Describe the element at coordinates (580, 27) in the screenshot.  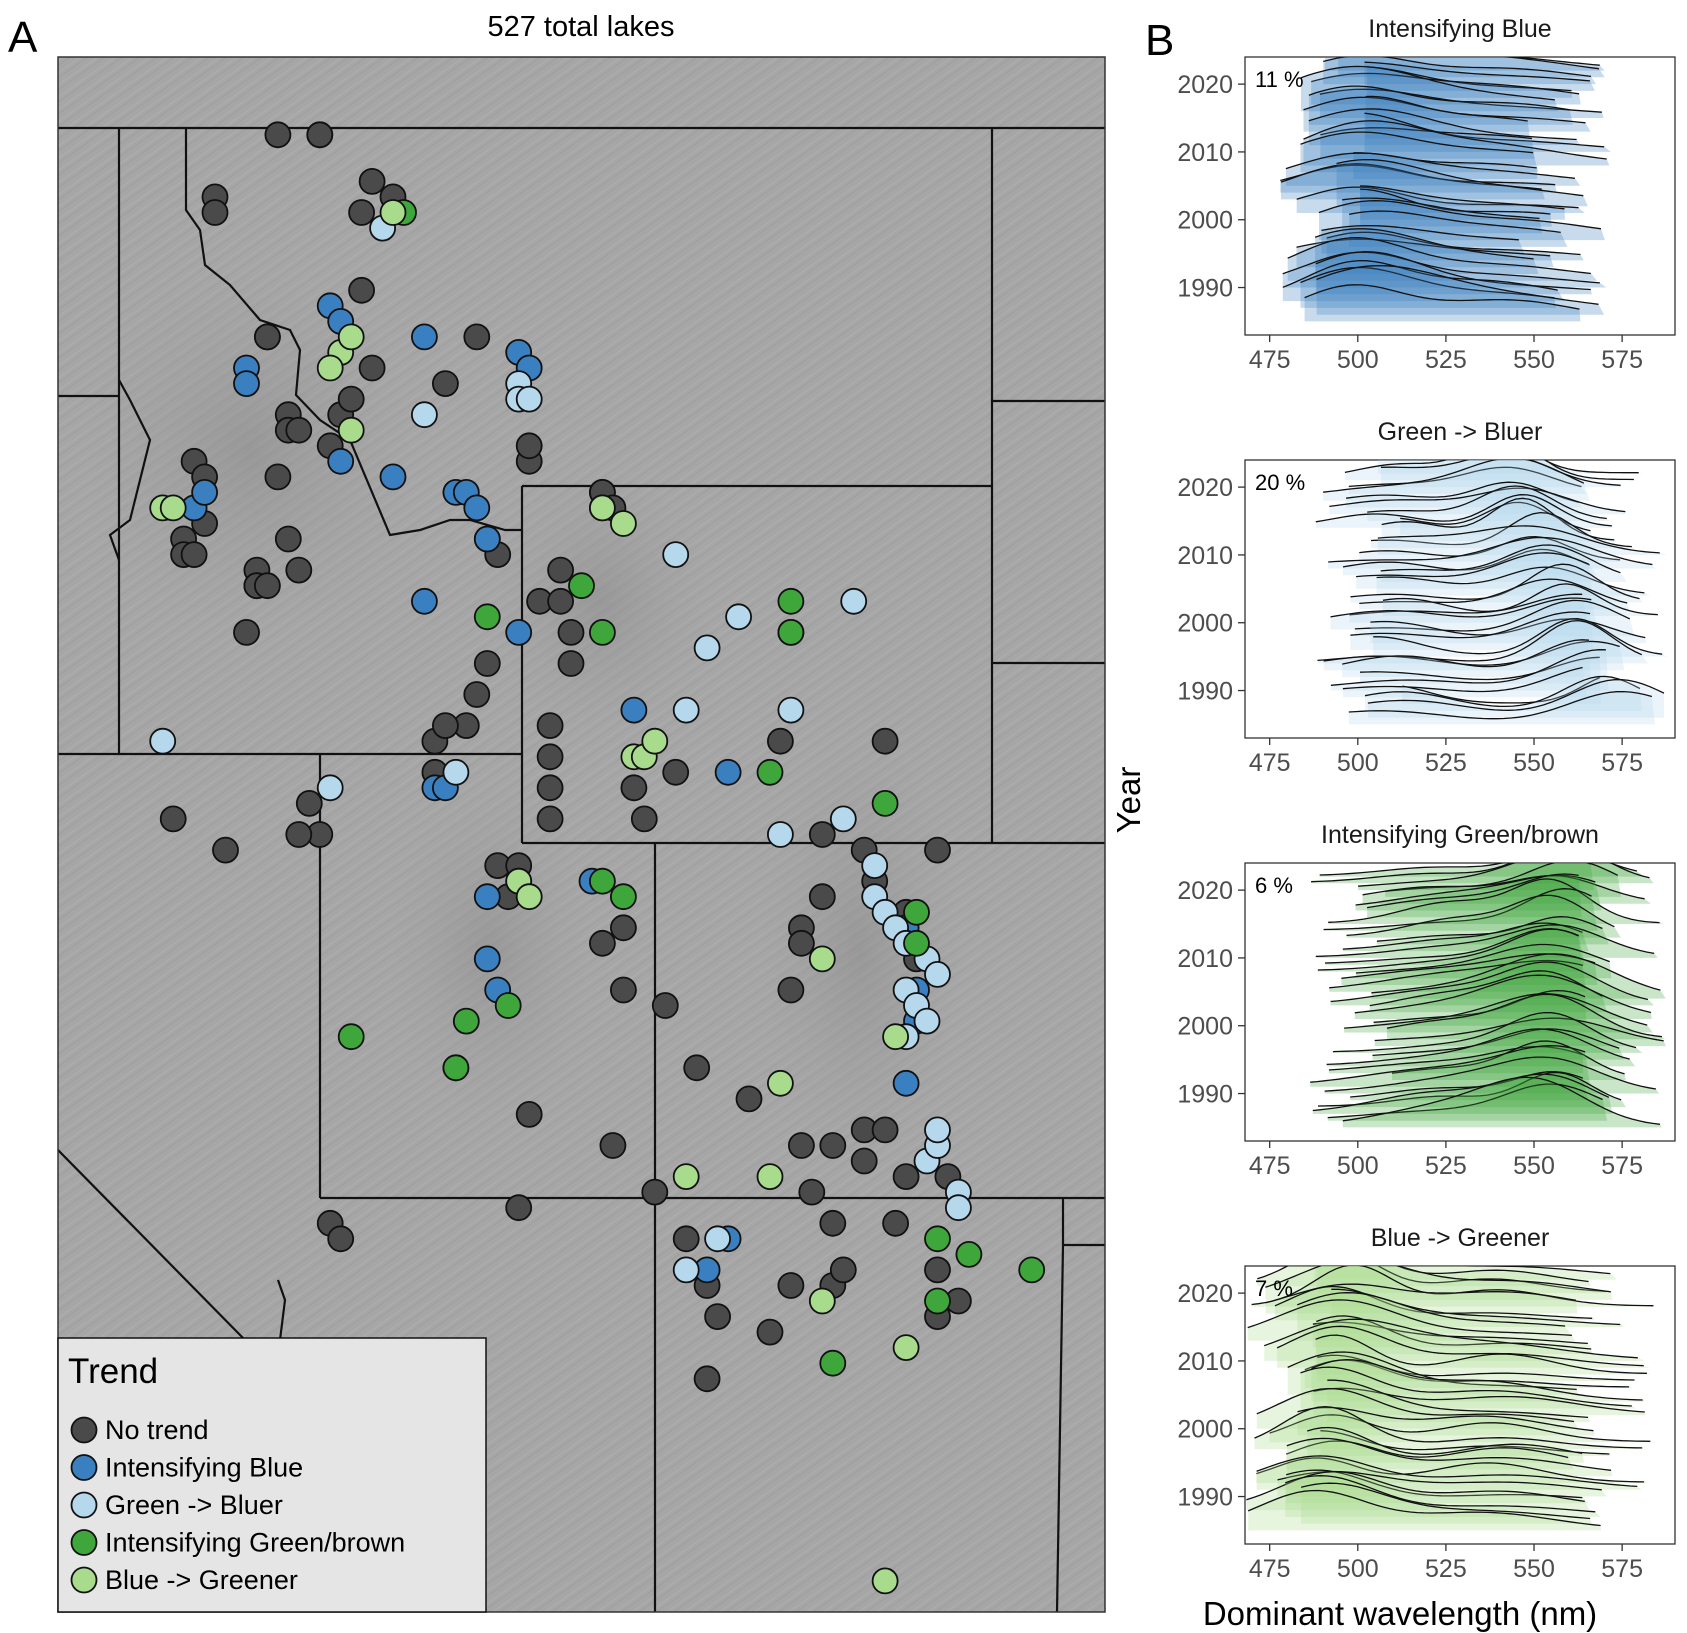
I see `map-title: 527 total lakes` at that location.